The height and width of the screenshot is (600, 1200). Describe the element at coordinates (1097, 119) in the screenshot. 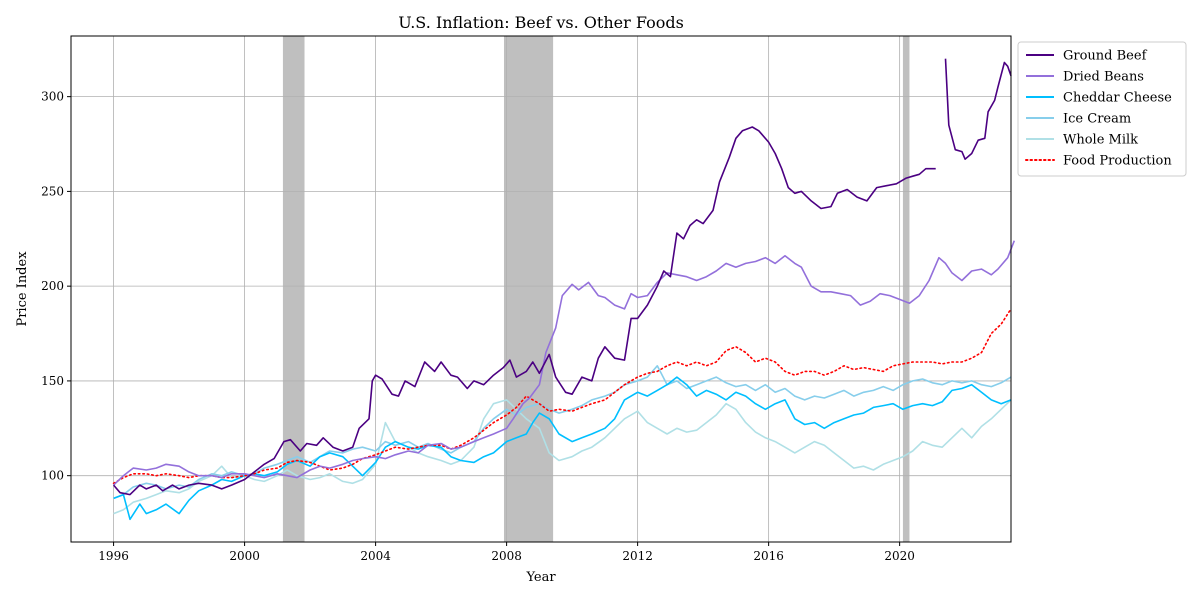

I see `legend-label: Ice Cream` at that location.